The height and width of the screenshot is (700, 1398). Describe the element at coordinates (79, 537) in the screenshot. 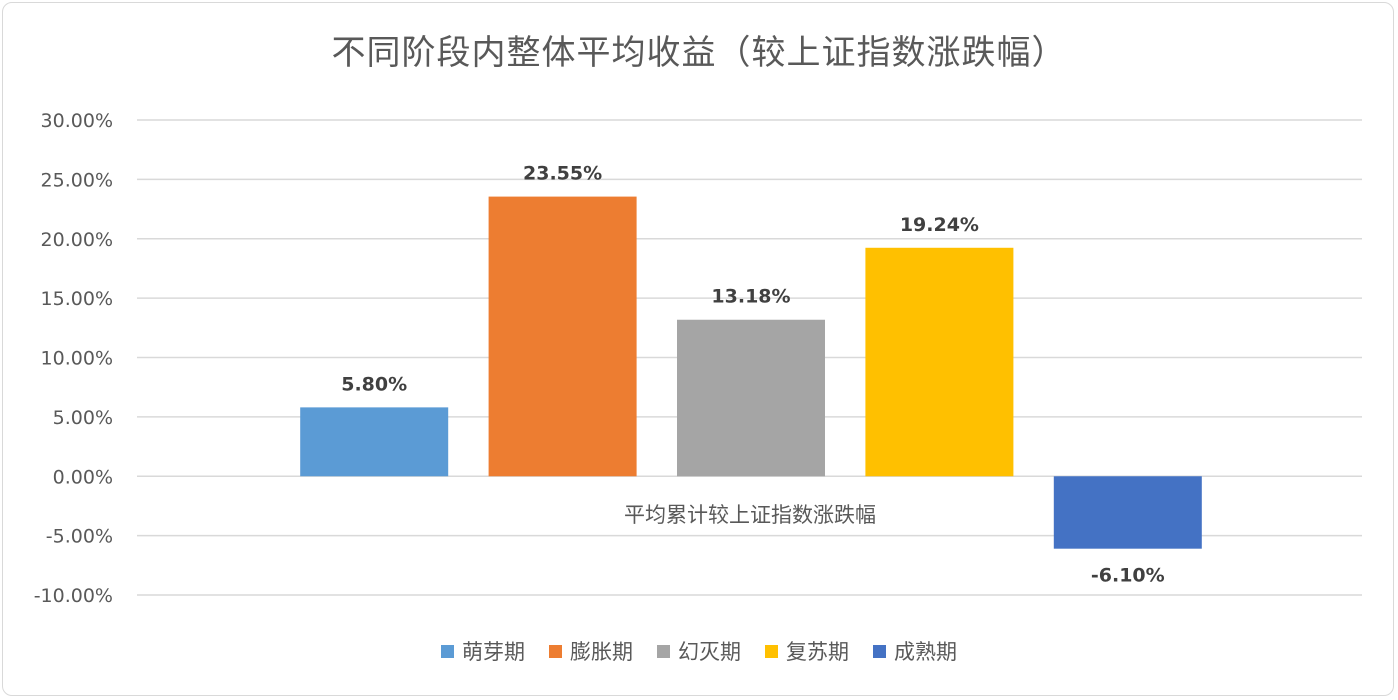

I see `y-tick-label: -5.00%` at that location.